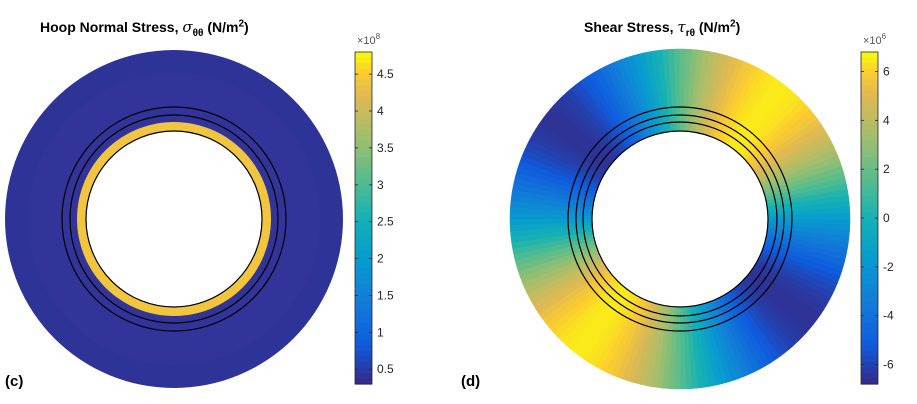 The width and height of the screenshot is (917, 404). What do you see at coordinates (886, 72) in the screenshot?
I see `colorbar-tick-label: 6` at bounding box center [886, 72].